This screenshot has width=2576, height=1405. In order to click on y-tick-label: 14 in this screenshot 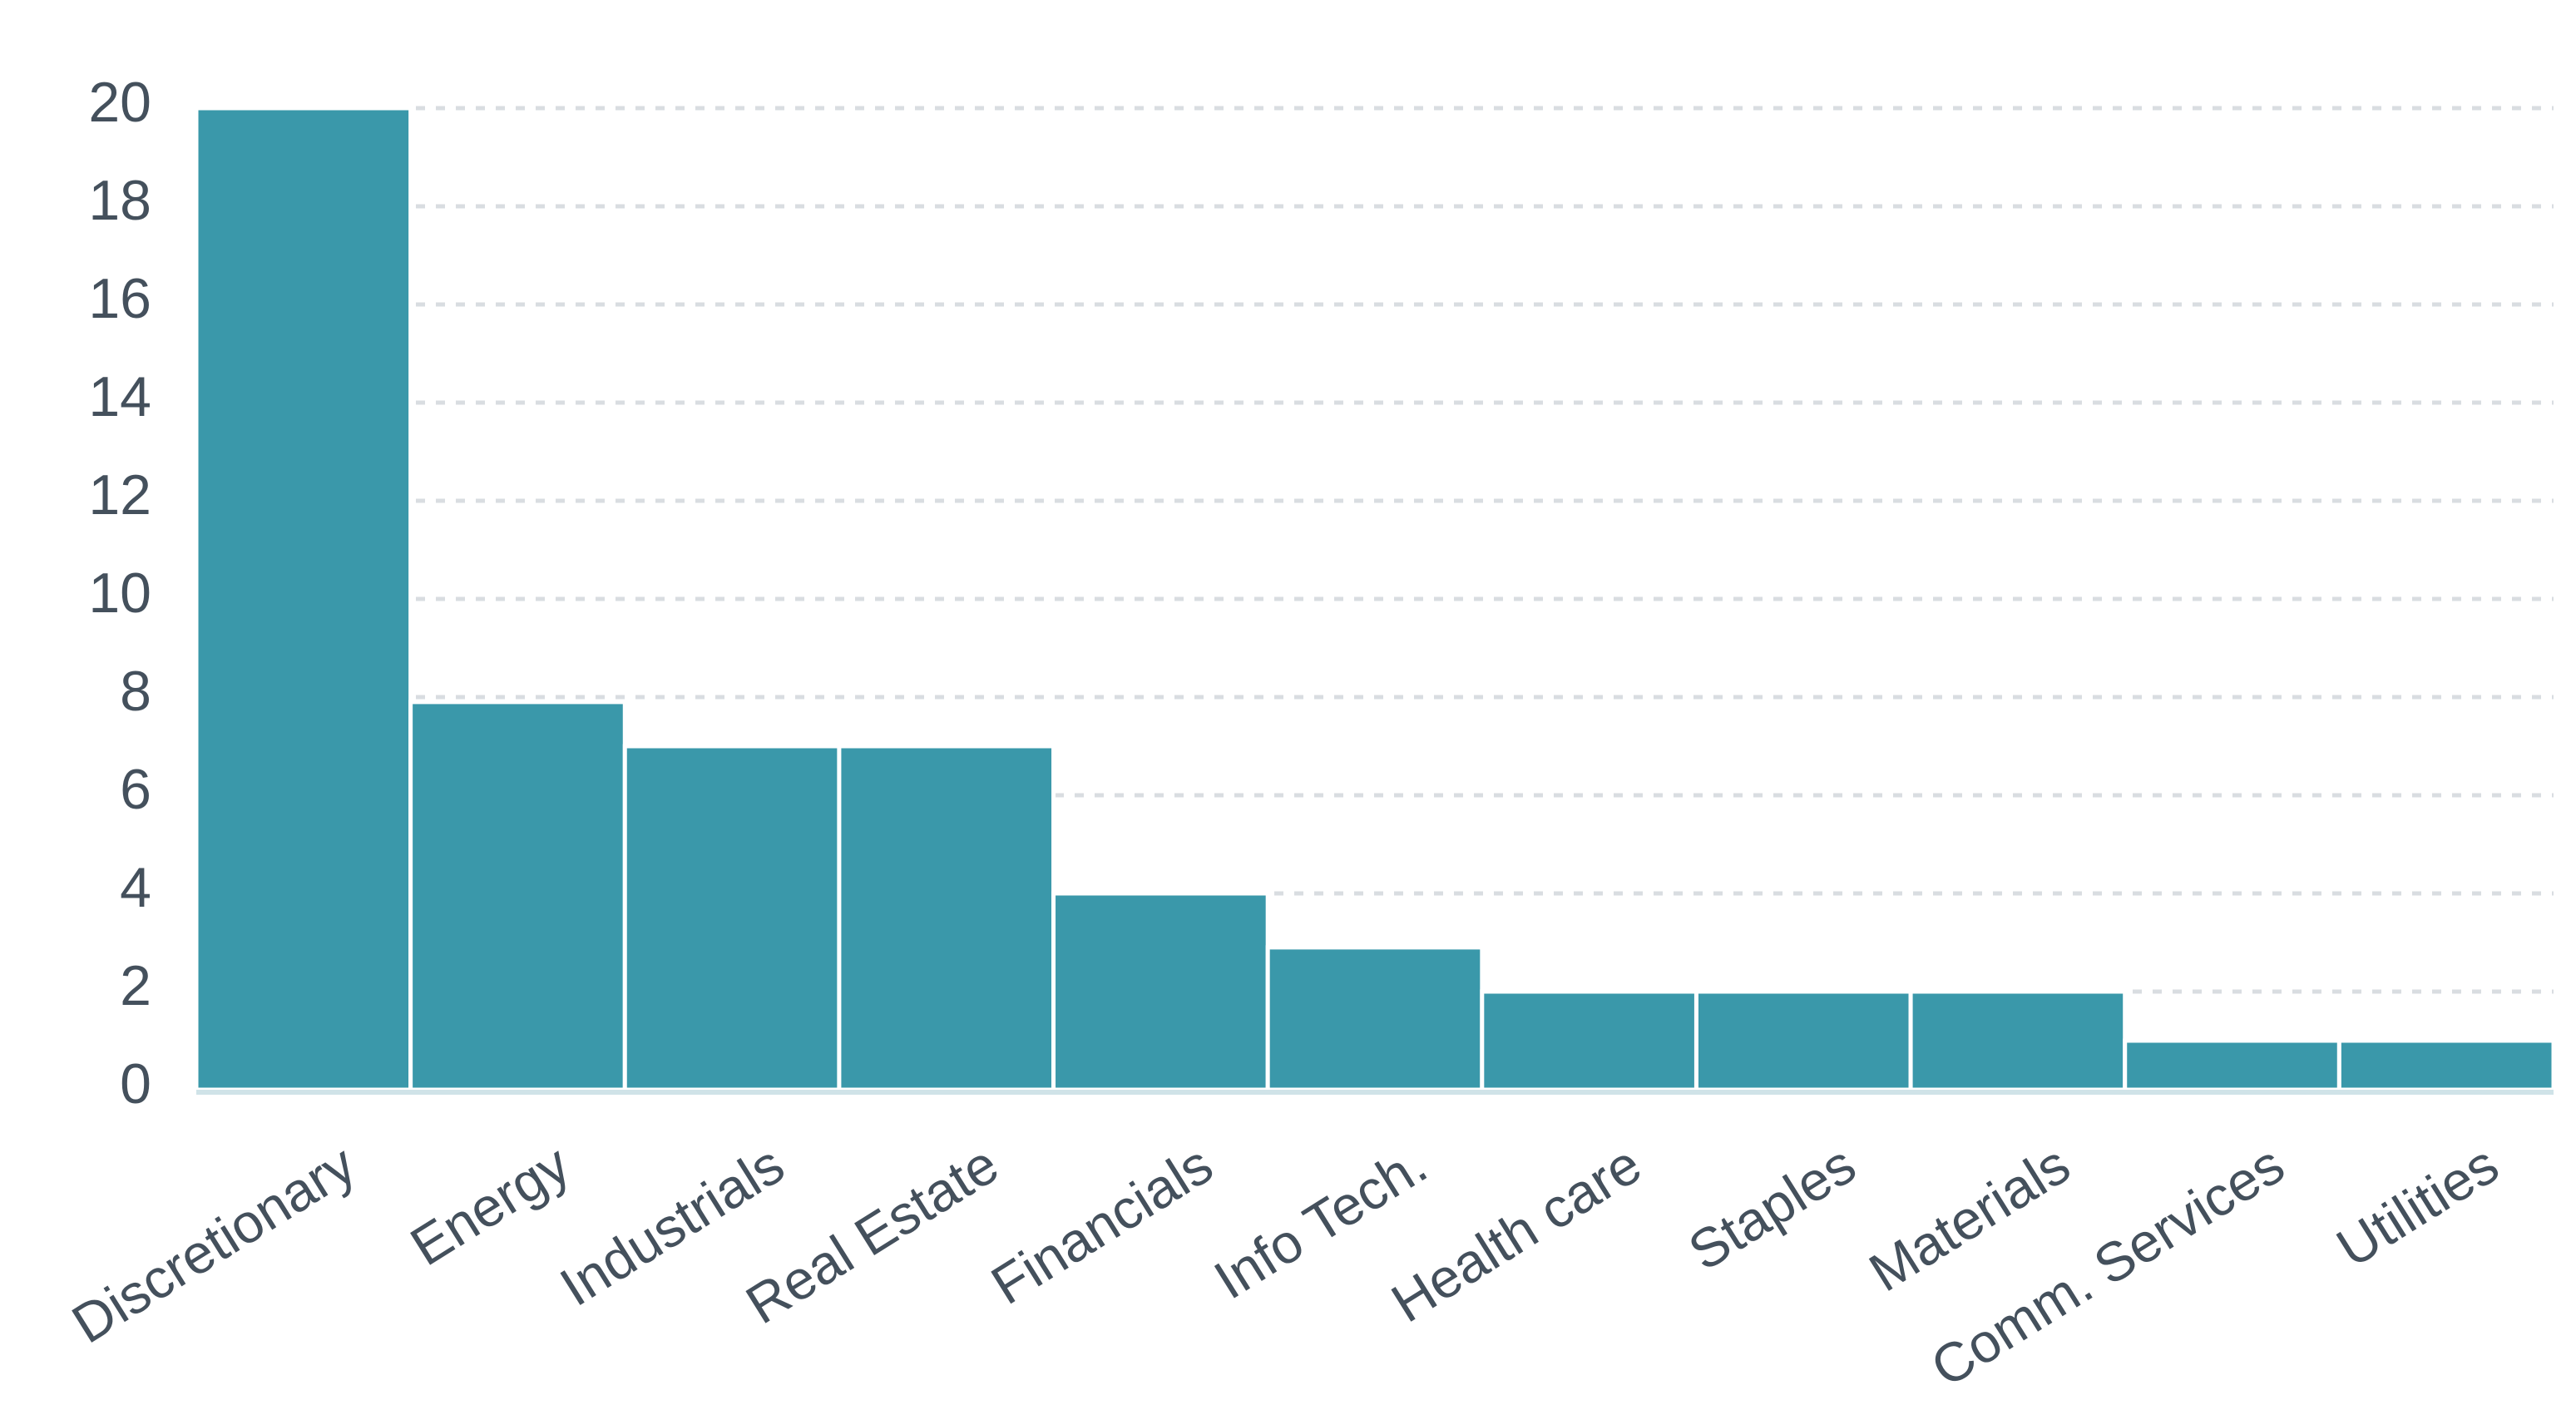, I will do `click(119, 396)`.